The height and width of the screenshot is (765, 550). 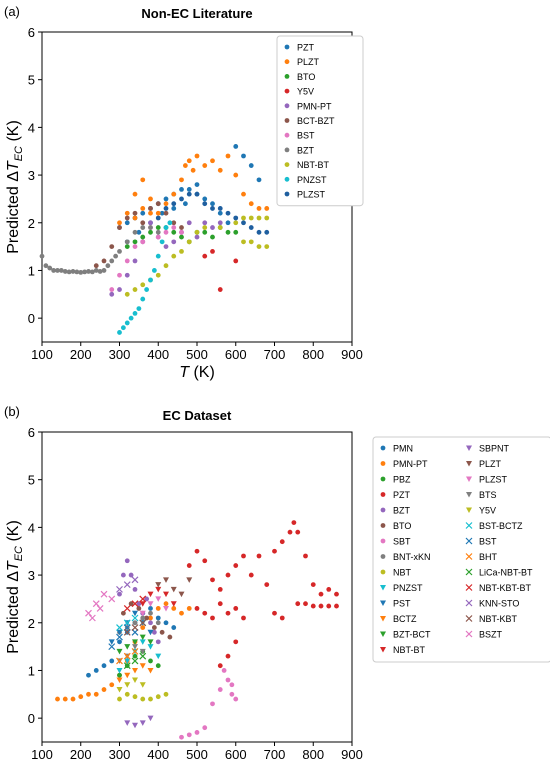 What do you see at coordinates (31, 623) in the screenshot?
I see `y-tick-label: 2` at bounding box center [31, 623].